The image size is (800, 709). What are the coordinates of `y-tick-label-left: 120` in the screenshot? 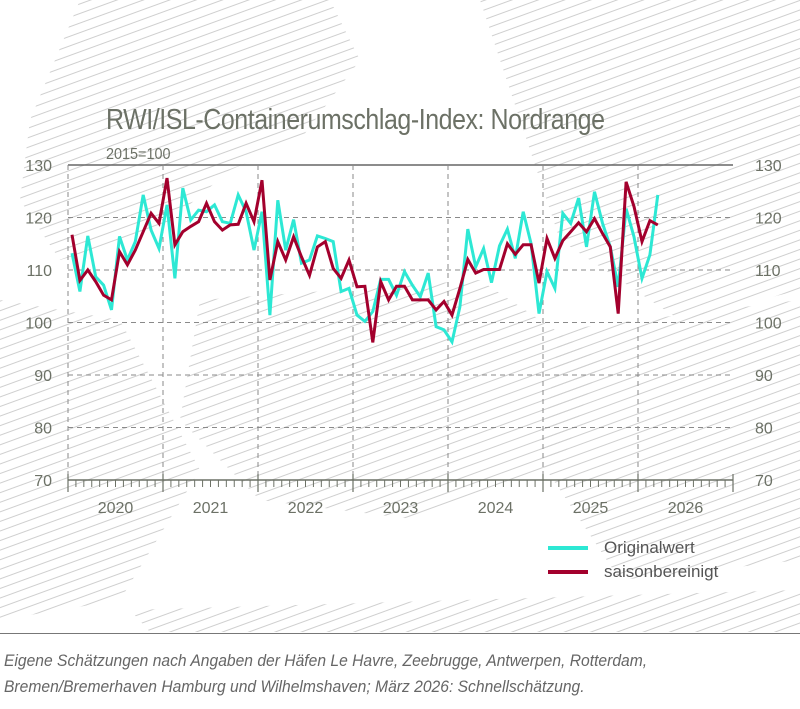 It's located at (38, 219).